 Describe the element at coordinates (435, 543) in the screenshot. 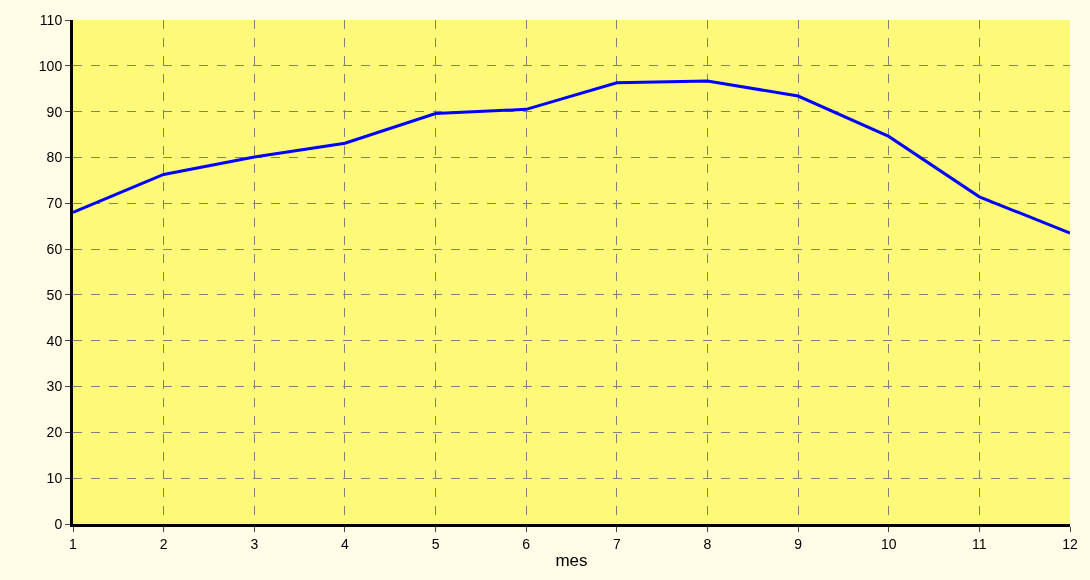

I see `x-tick-label: 5` at that location.